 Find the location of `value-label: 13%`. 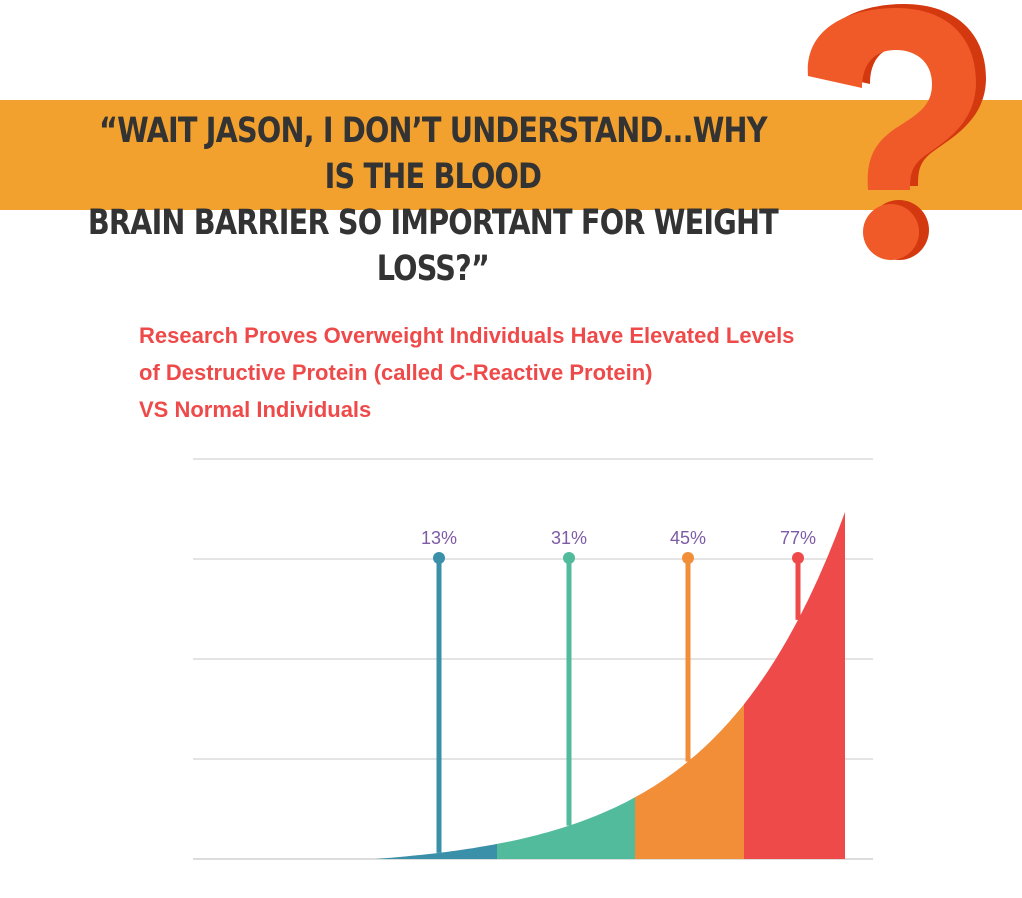

value-label: 13% is located at coordinates (439, 538).